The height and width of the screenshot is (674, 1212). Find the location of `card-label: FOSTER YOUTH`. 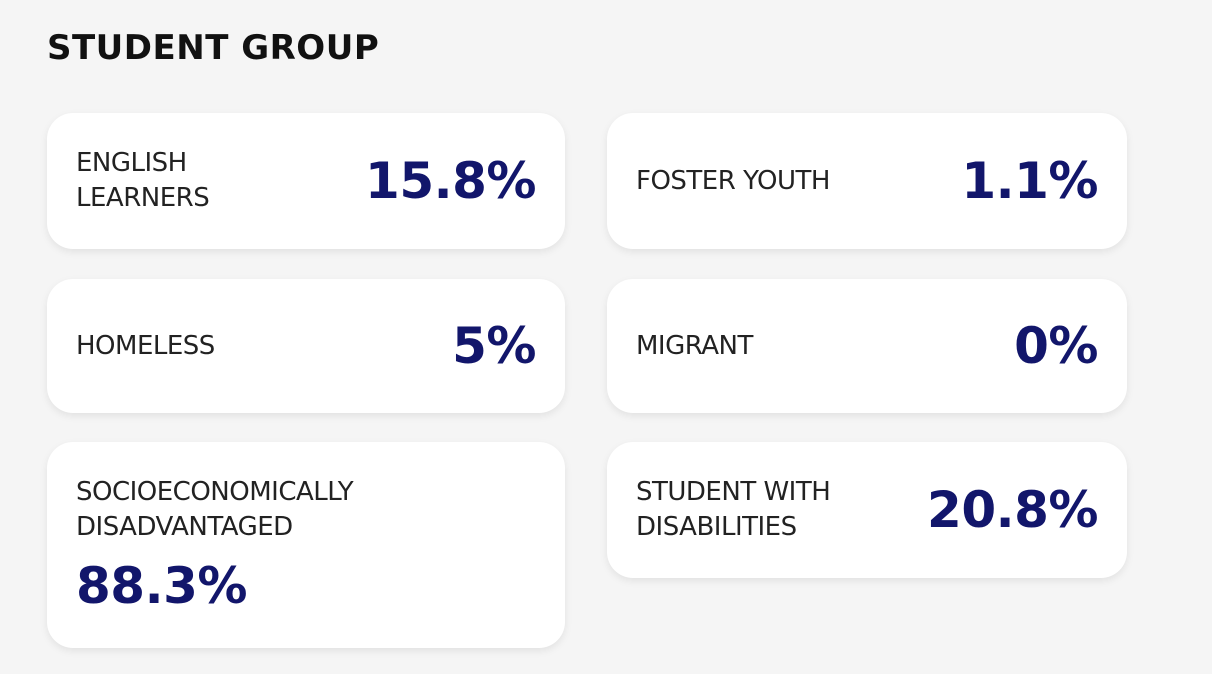

card-label: FOSTER YOUTH is located at coordinates (733, 180).